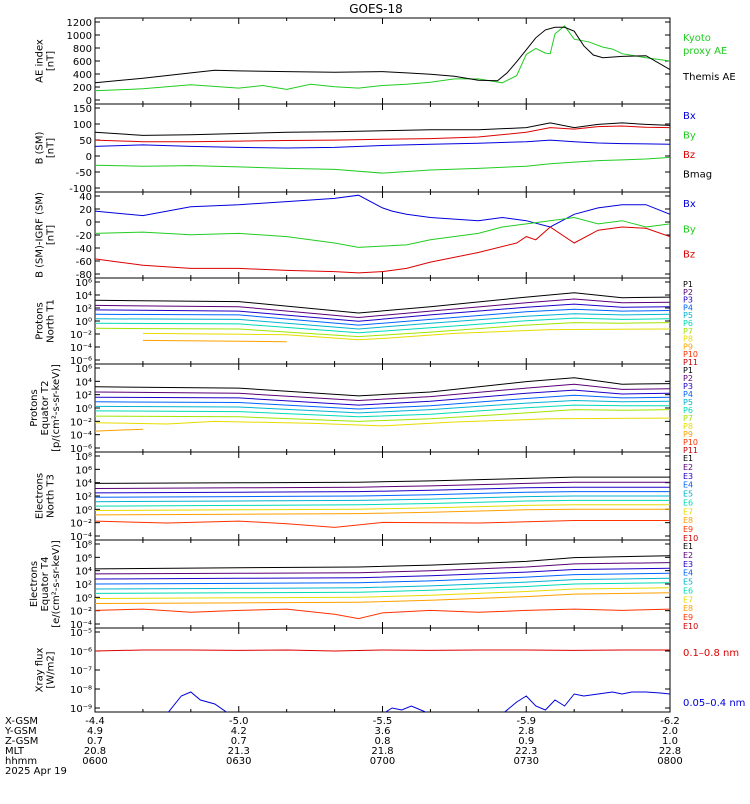 The height and width of the screenshot is (804, 750). I want to click on series-p9, so click(119, 430).